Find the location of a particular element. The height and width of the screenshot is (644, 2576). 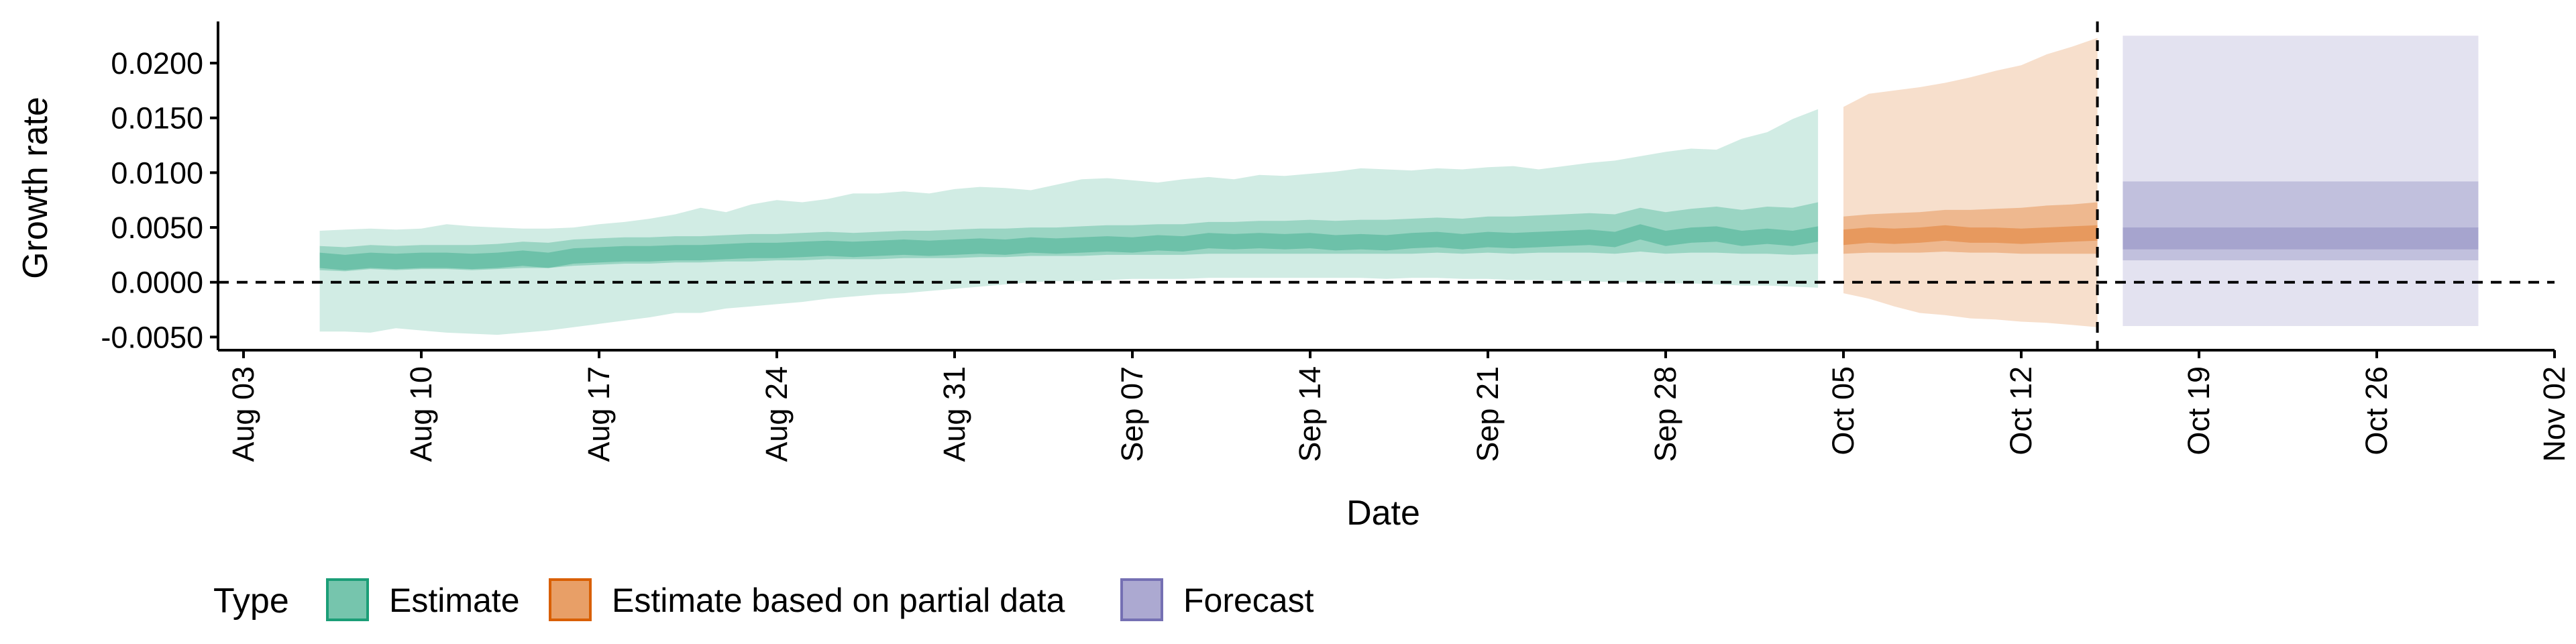

y-tick-label: 0.0200 is located at coordinates (157, 63).